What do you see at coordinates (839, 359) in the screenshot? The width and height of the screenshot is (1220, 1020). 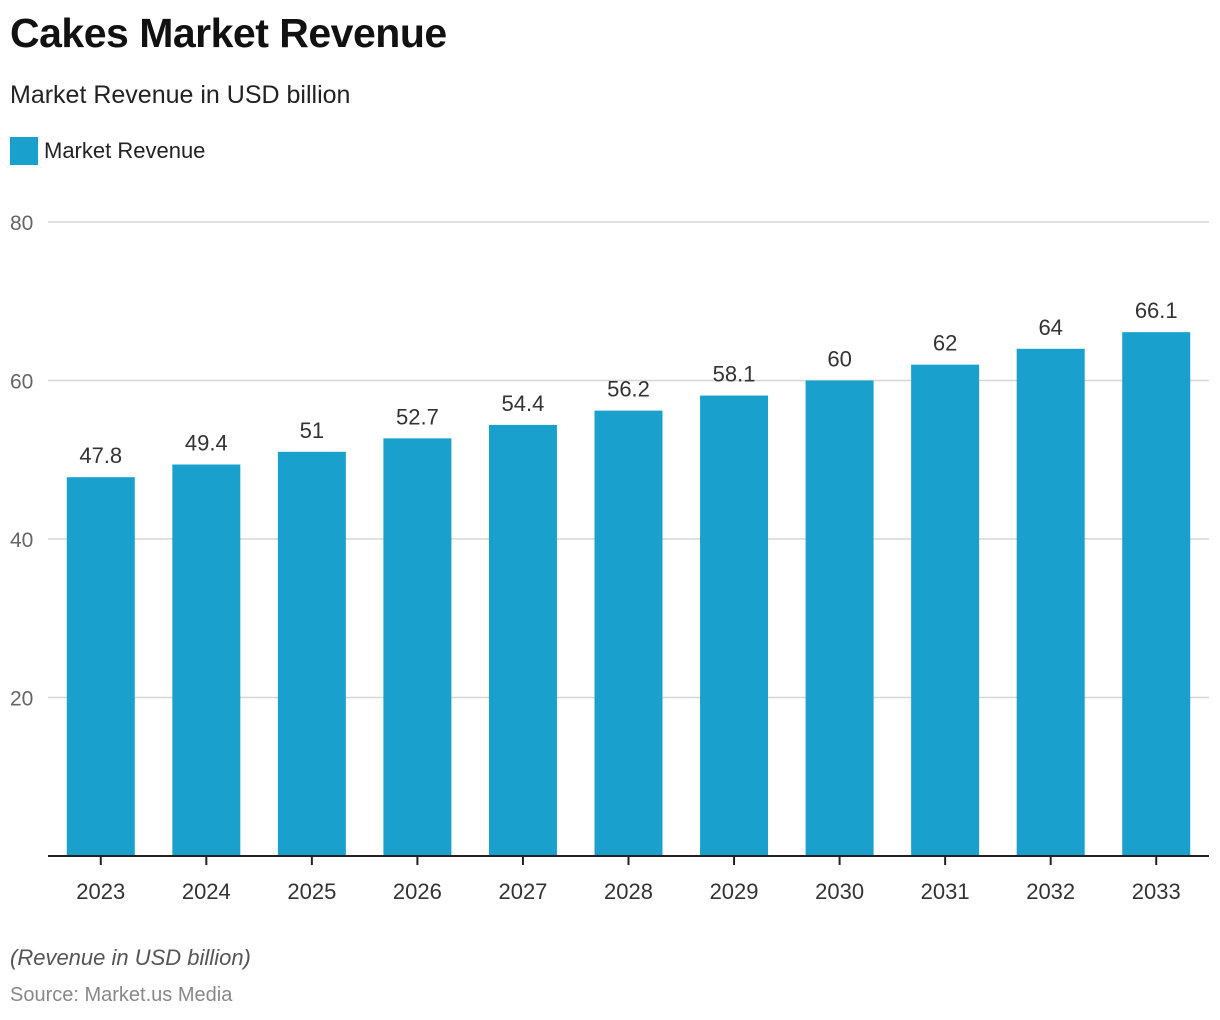 I see `data-label: 60` at bounding box center [839, 359].